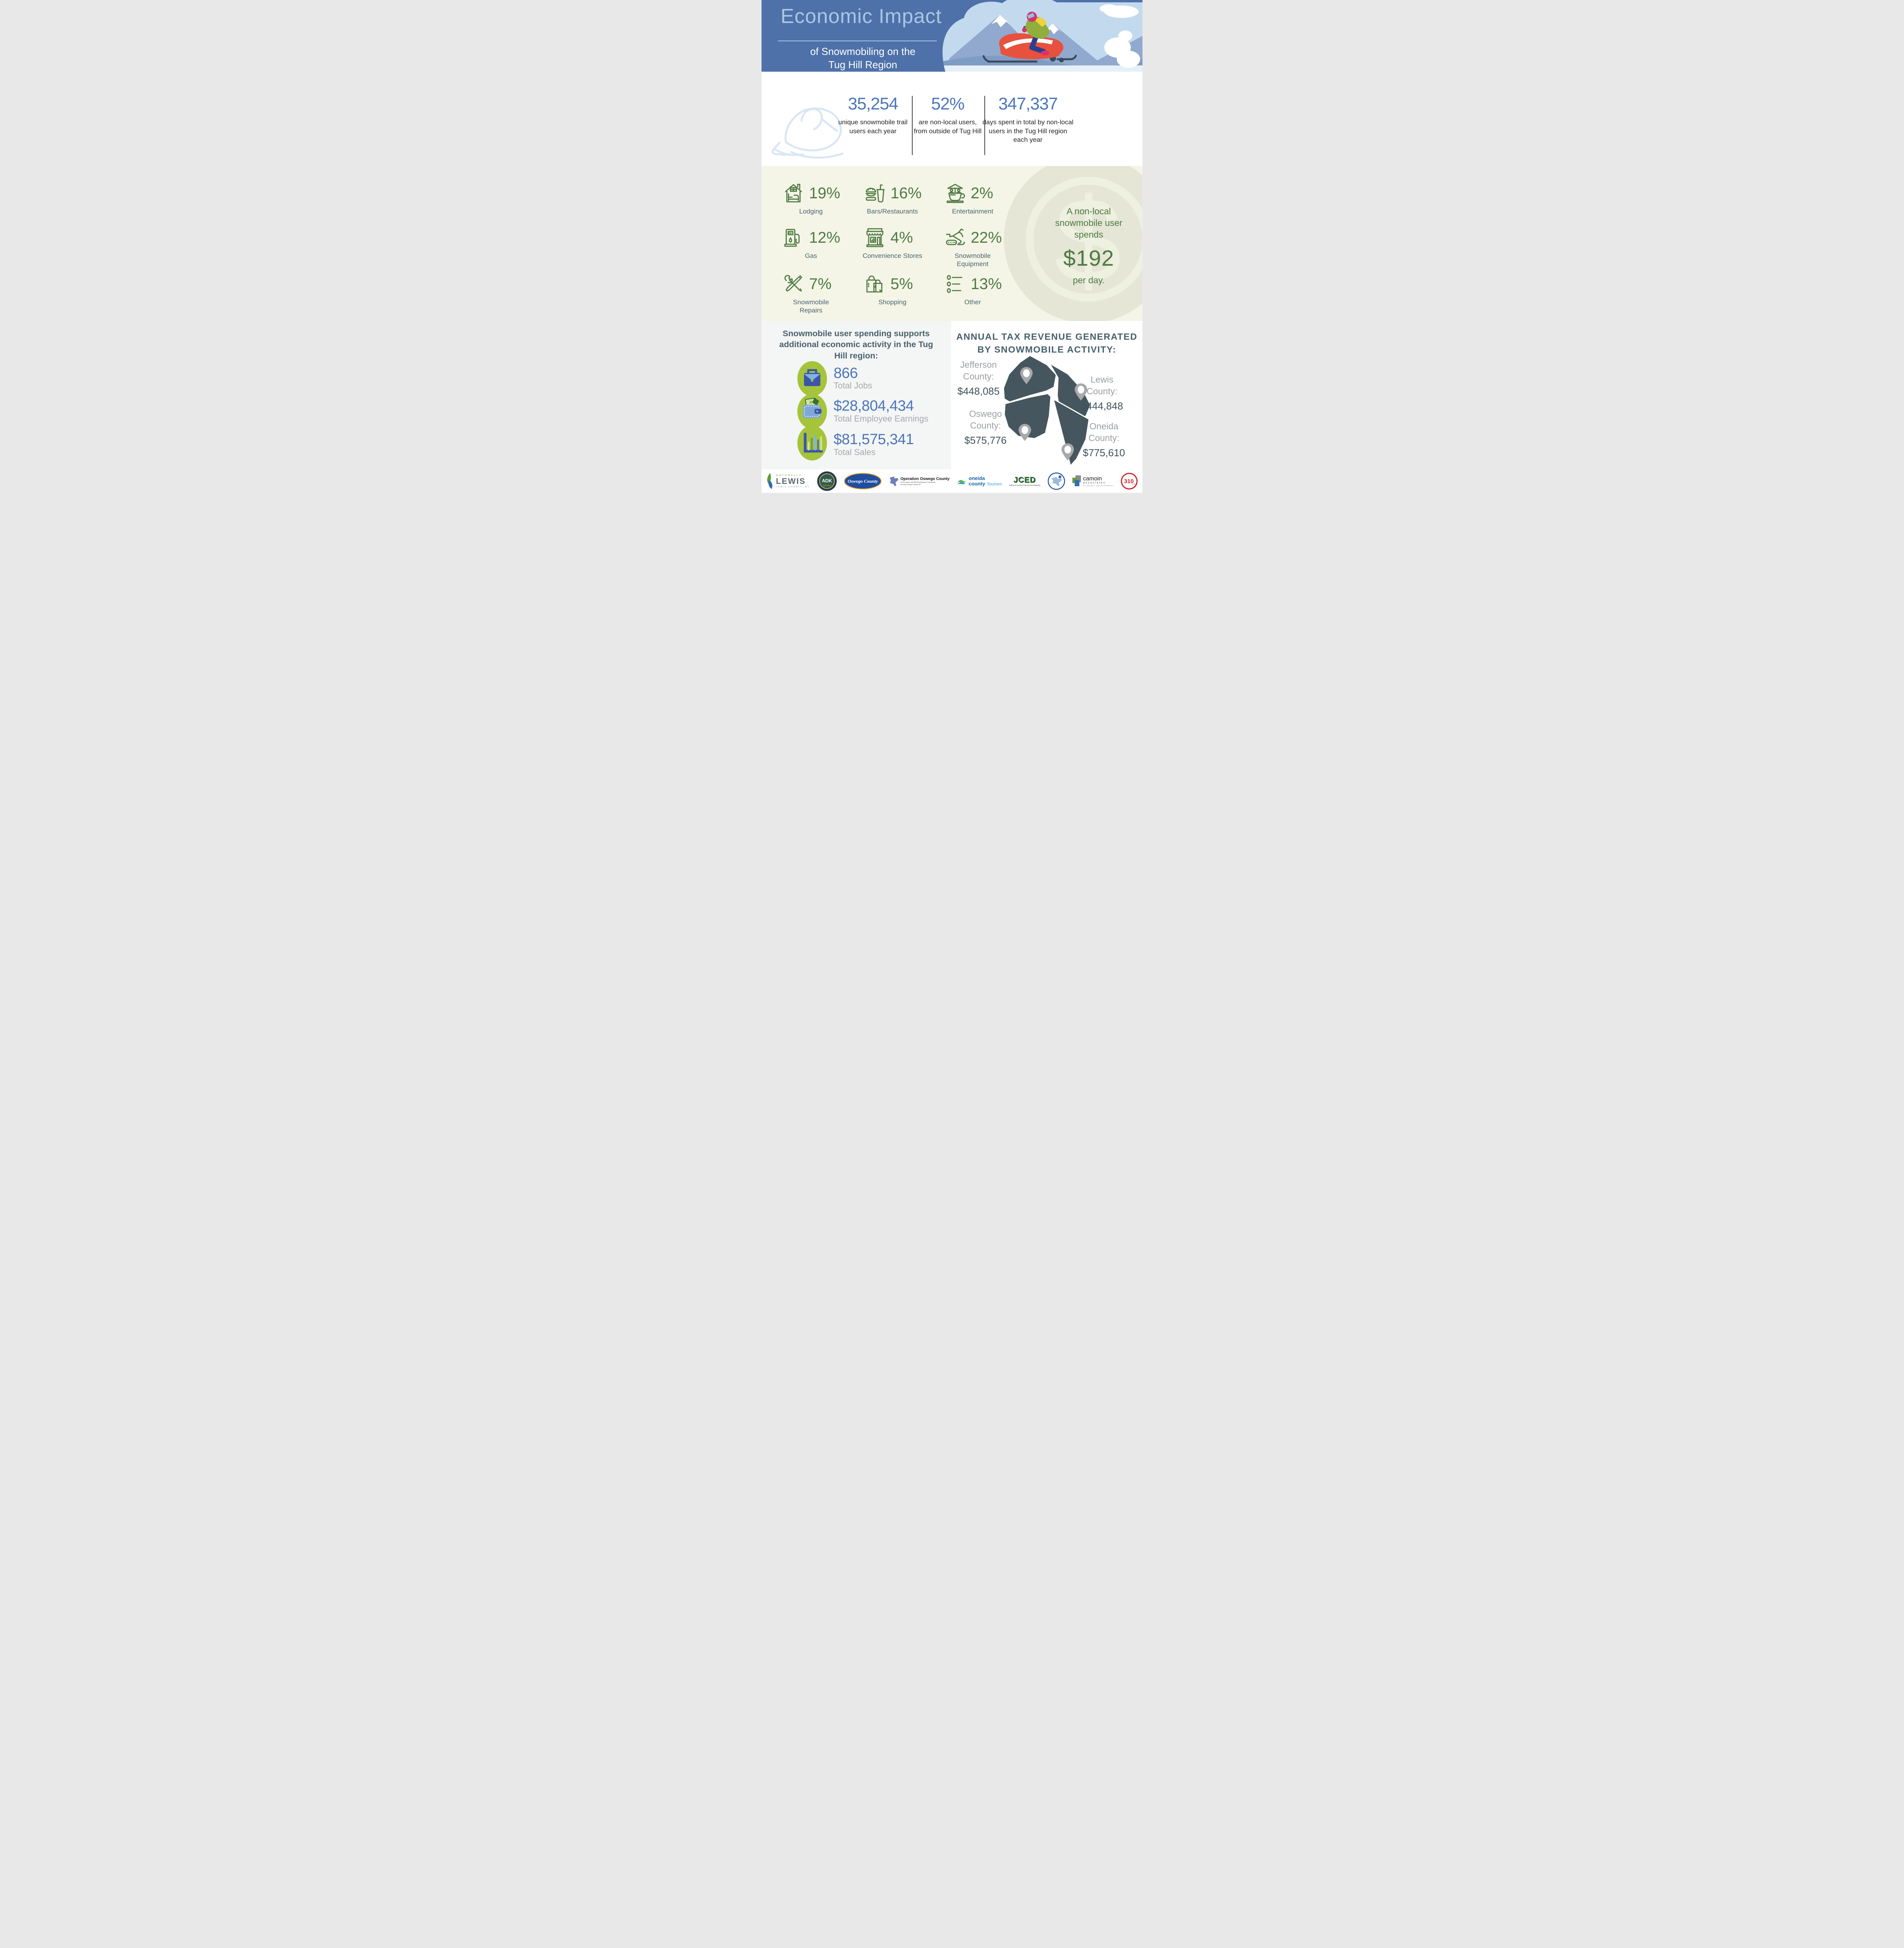 This screenshot has height=1948, width=1904. I want to click on county-value: $775,610, so click(1103, 452).